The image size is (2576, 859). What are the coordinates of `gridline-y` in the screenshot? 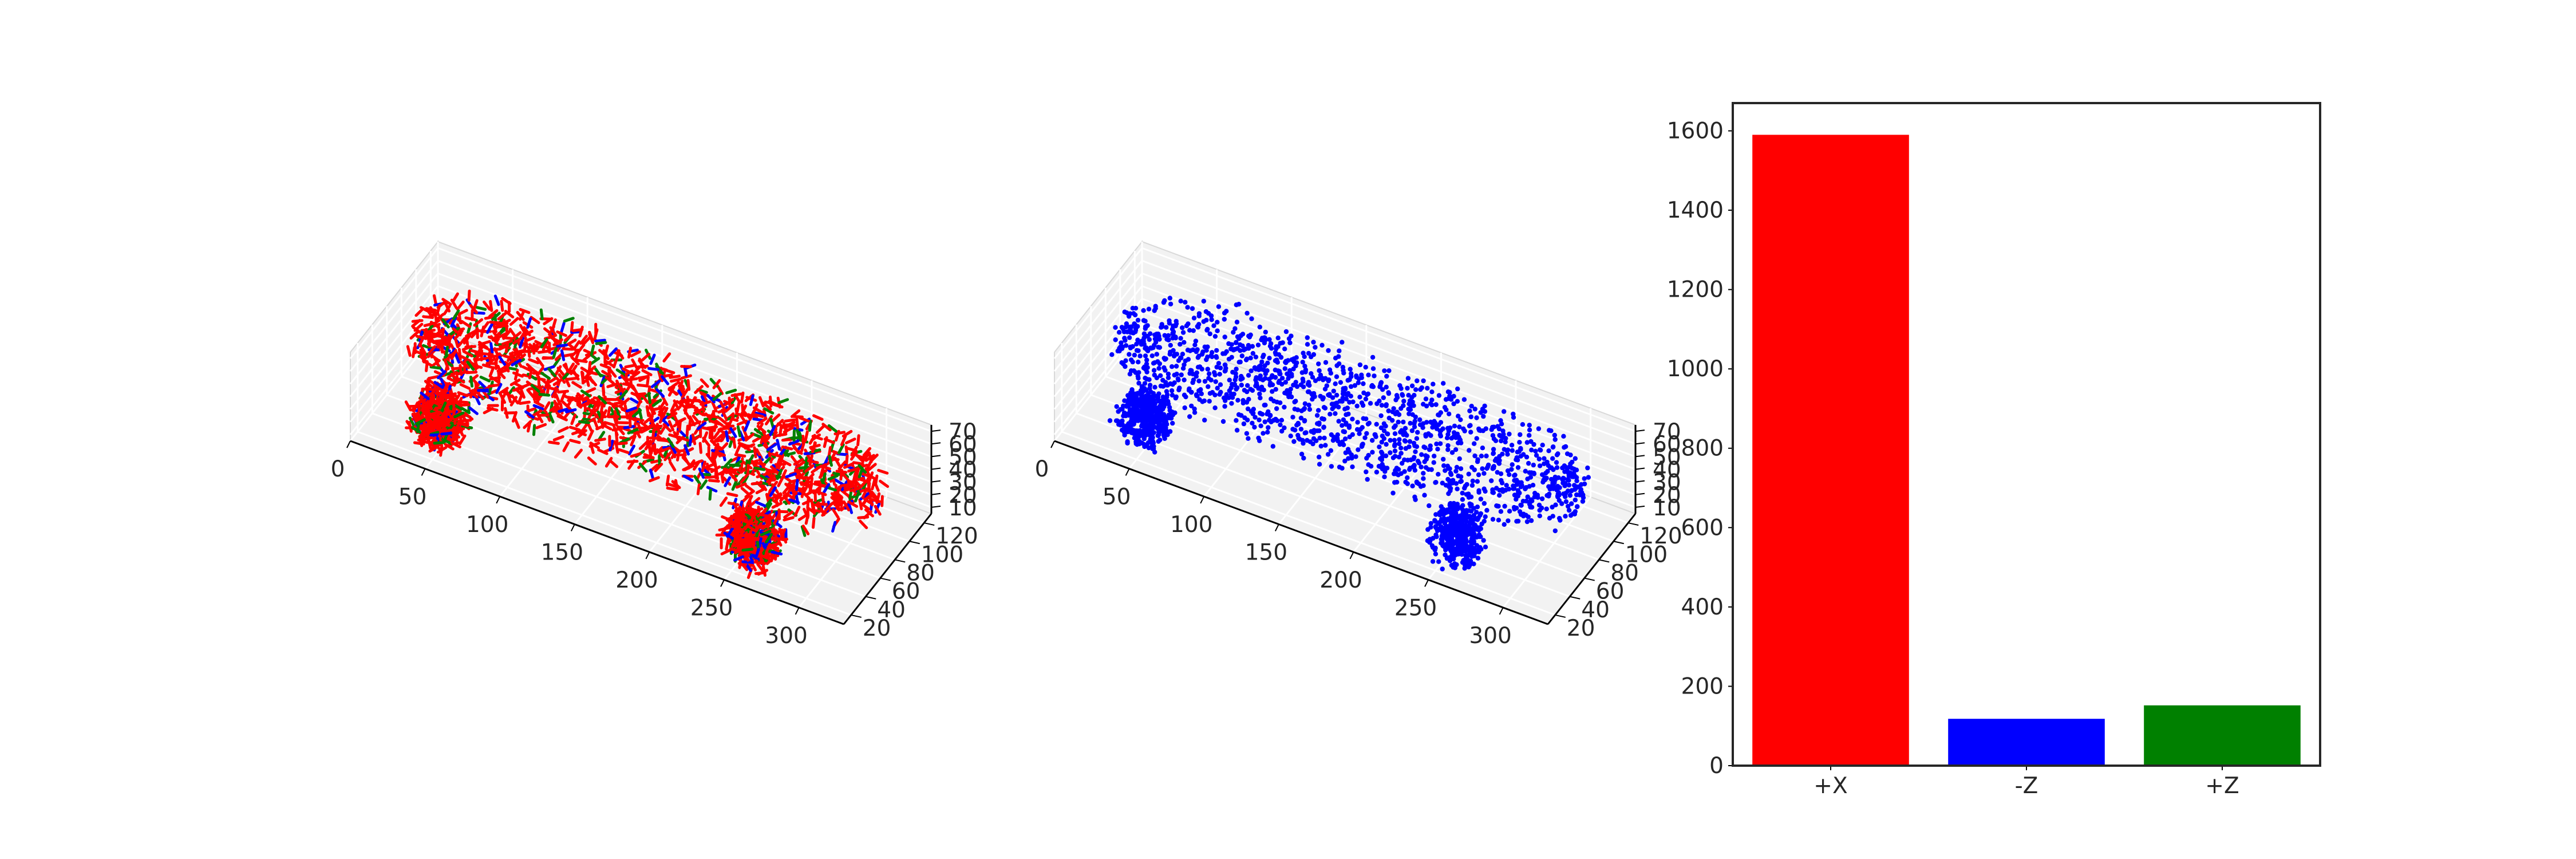 It's located at (1381, 387).